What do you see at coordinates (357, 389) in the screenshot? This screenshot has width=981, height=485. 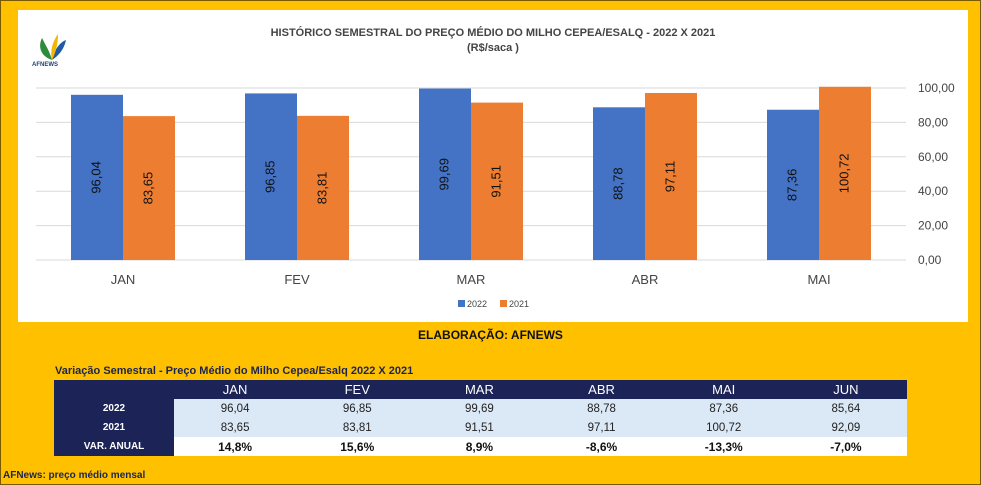 I see `table-header-cell: FEV` at bounding box center [357, 389].